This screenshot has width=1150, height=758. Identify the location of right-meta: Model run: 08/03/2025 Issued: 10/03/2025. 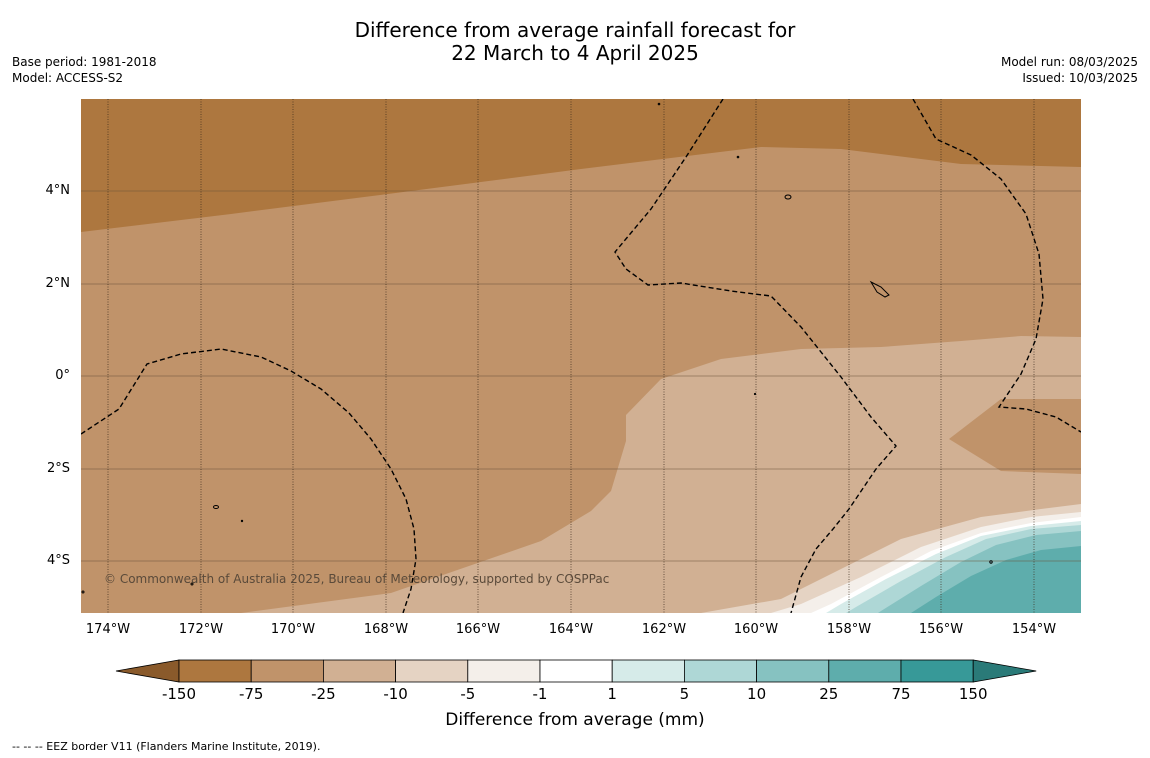
(1069, 70).